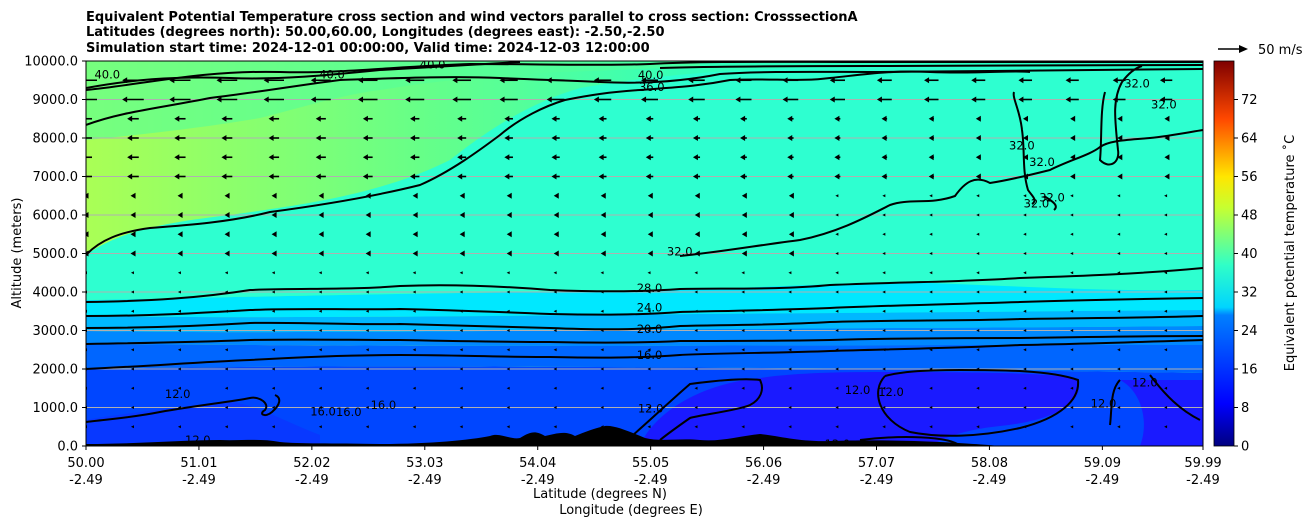 Image resolution: width=1308 pixels, height=526 pixels. What do you see at coordinates (763, 463) in the screenshot?
I see `x-tick-label-lat: 56.06` at bounding box center [763, 463].